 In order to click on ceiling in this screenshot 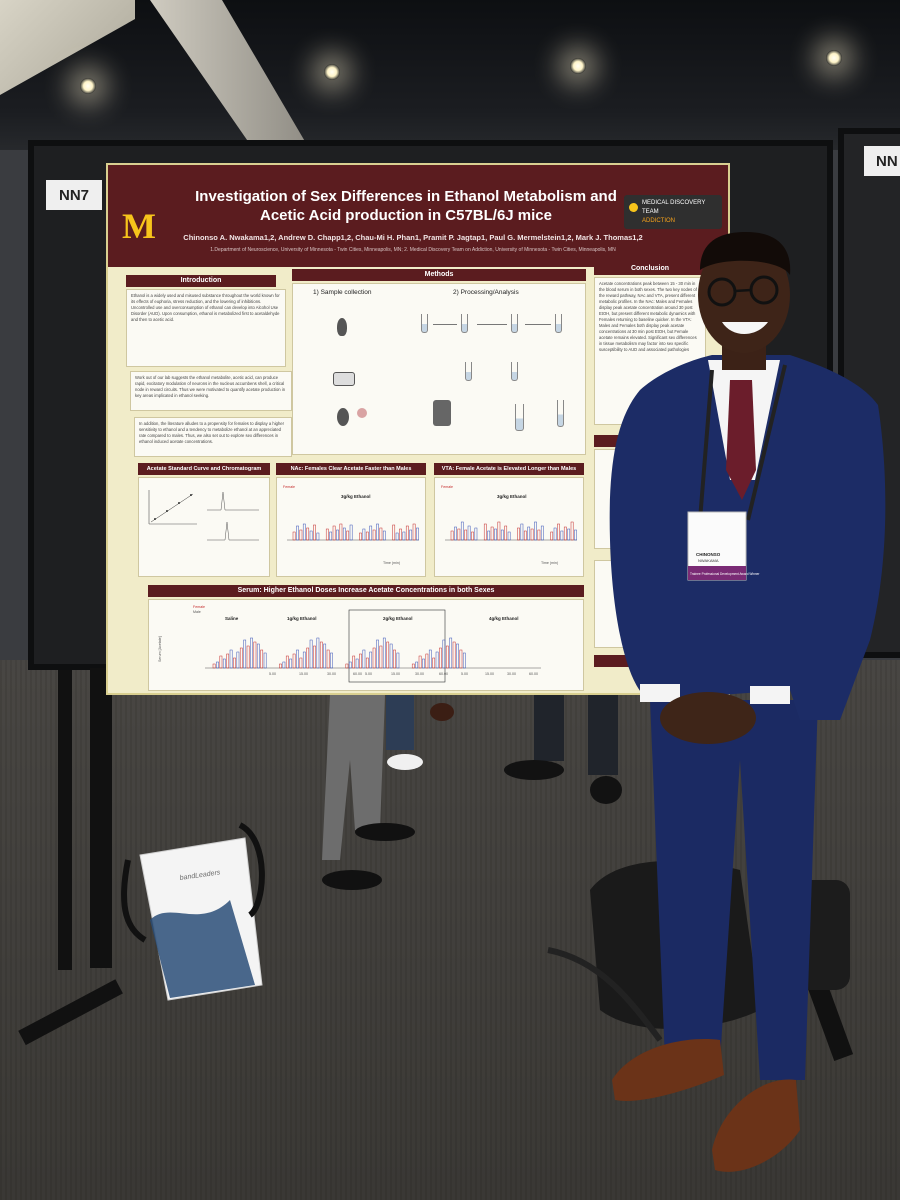, I will do `click(450, 80)`.